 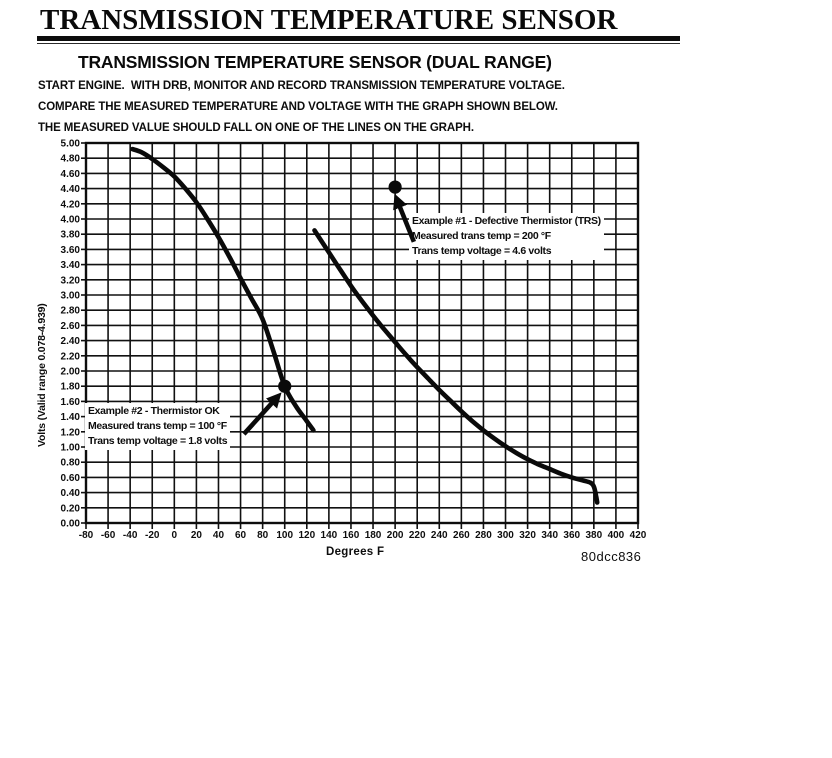 I want to click on y-tick-label: 4.60, so click(x=71, y=174).